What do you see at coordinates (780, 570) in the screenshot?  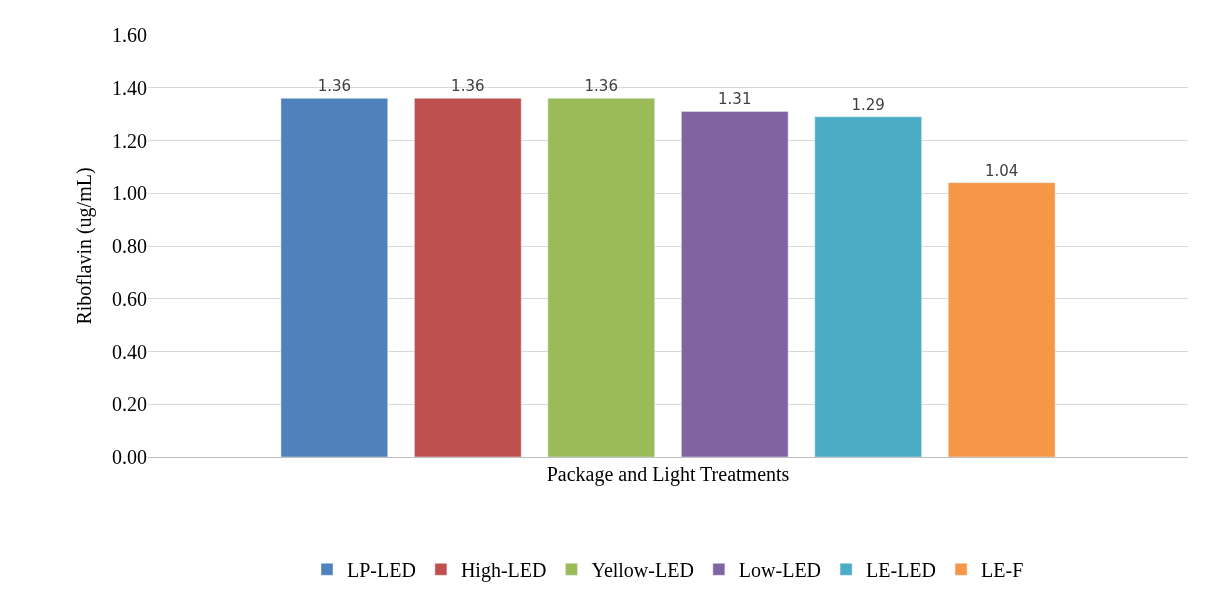 I see `legend-label: Low-LED` at bounding box center [780, 570].